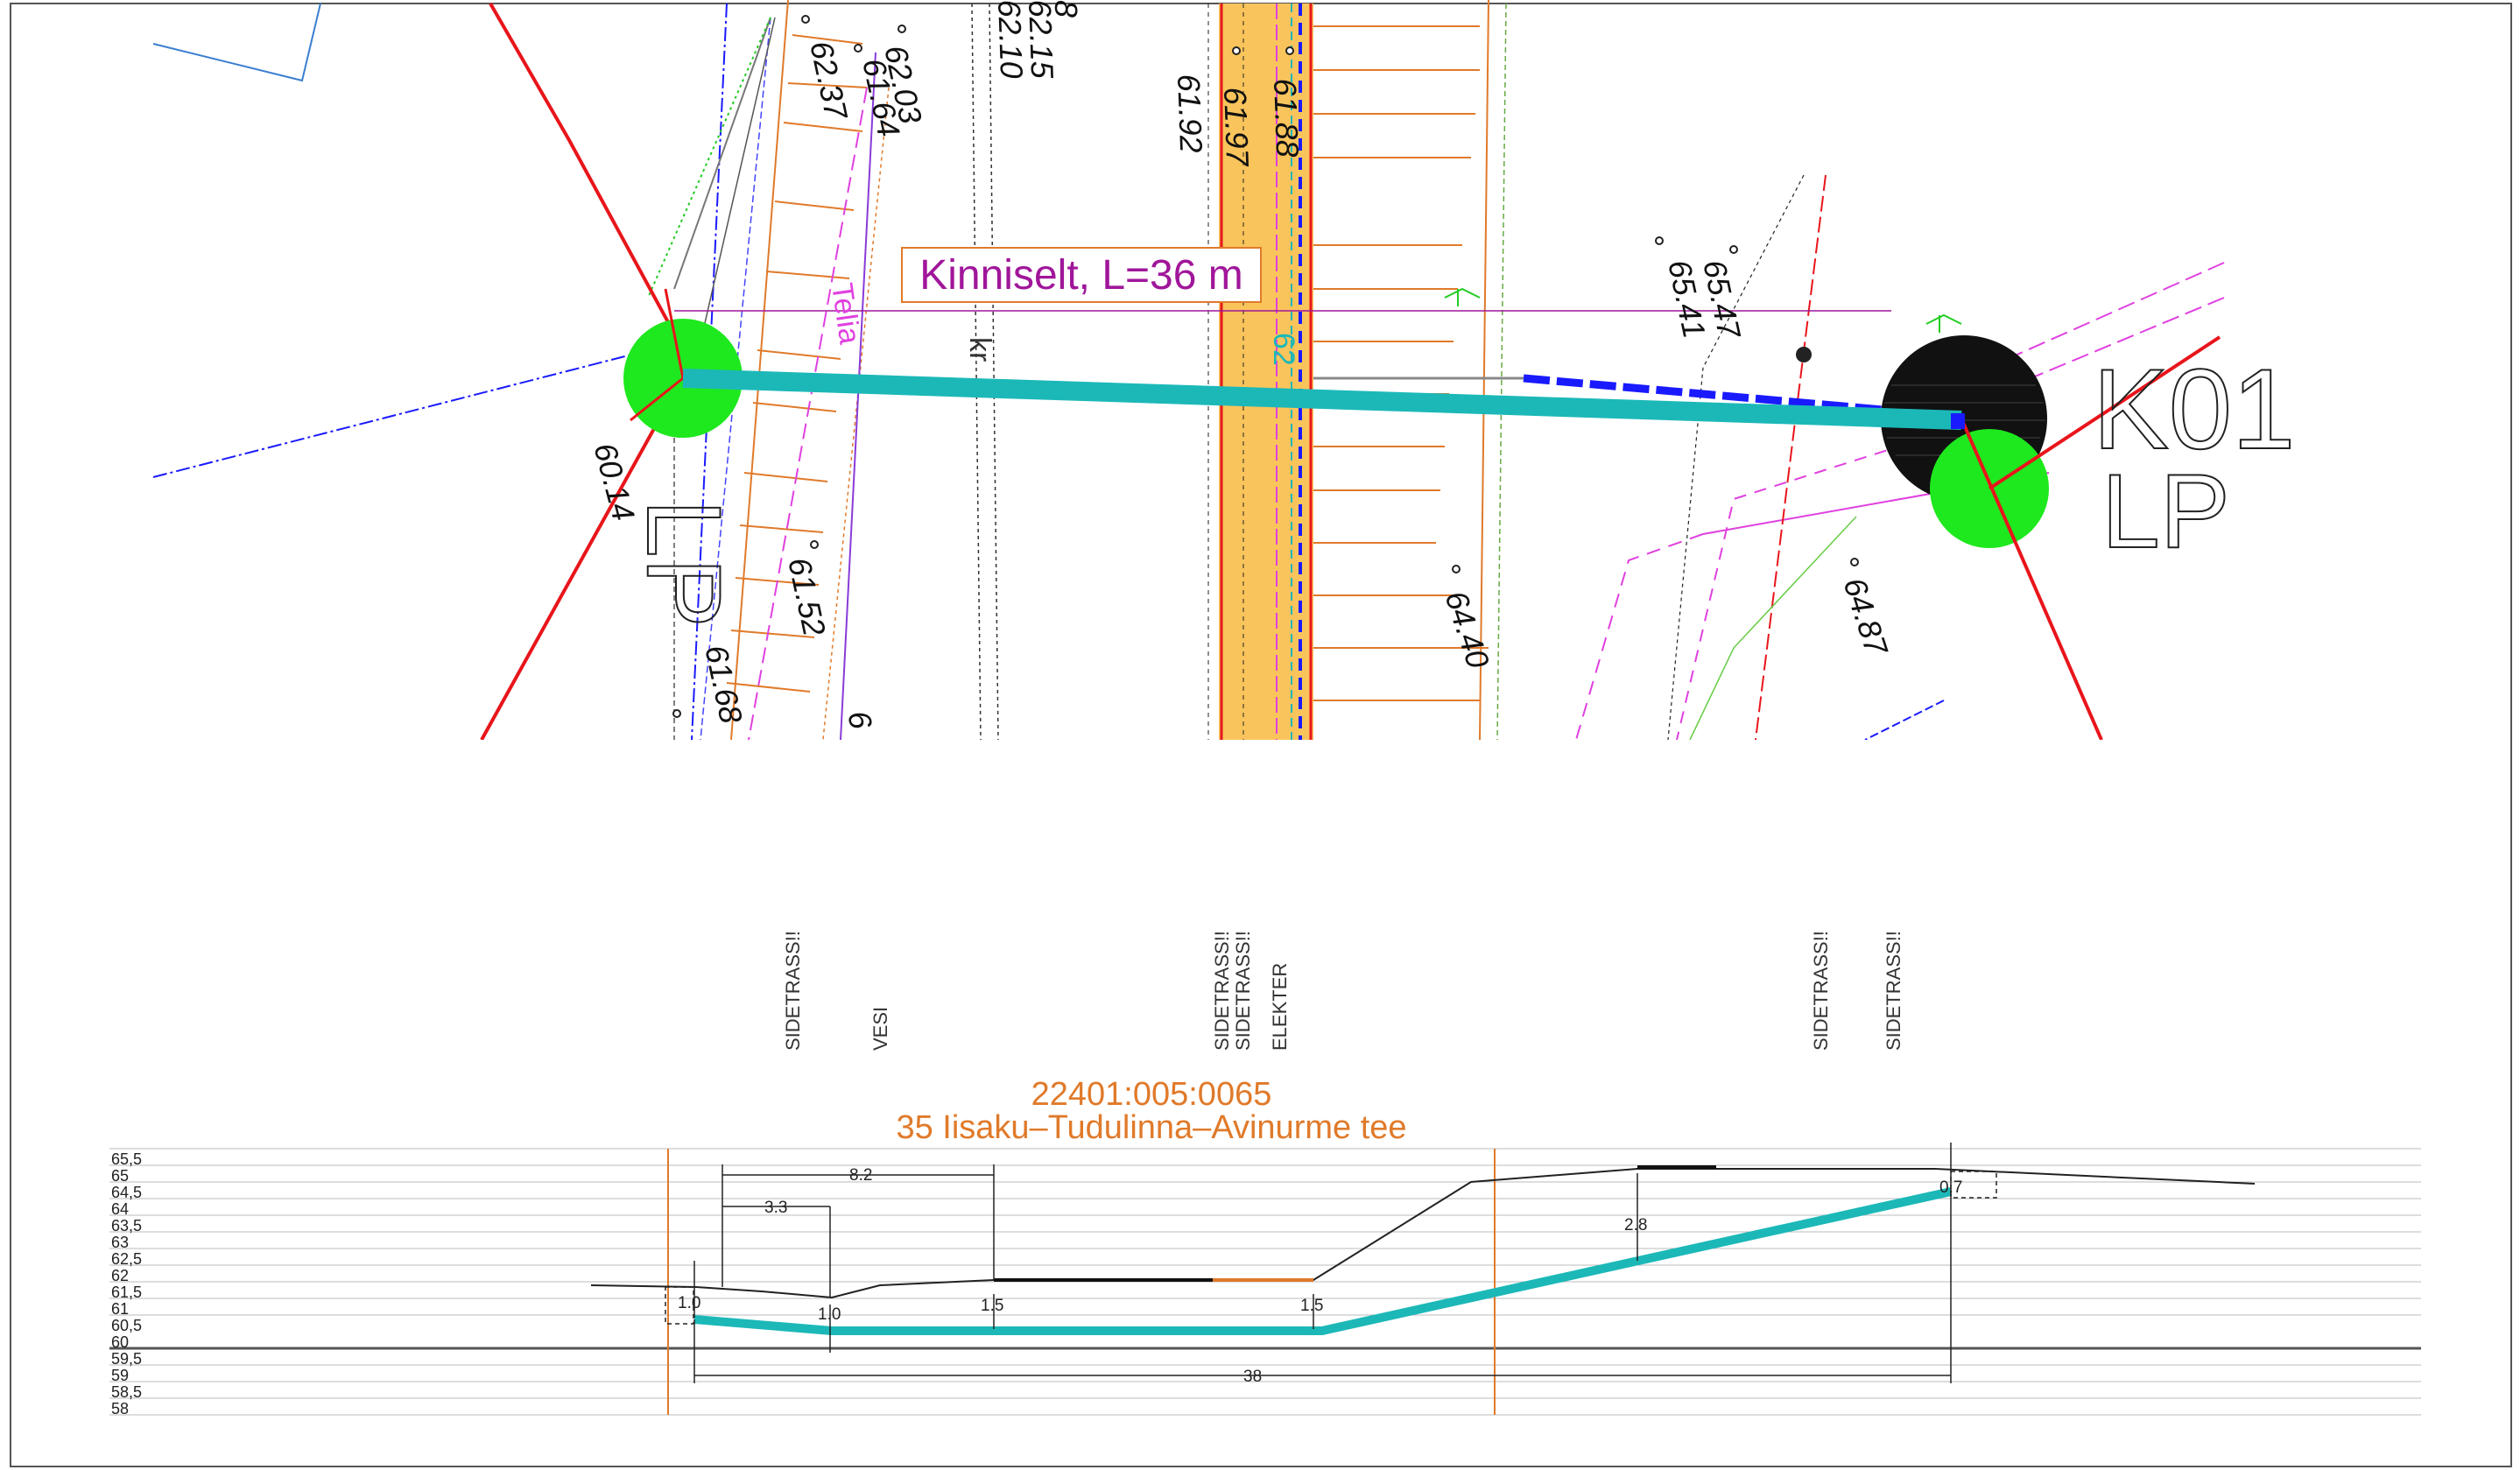 This screenshot has width=2520, height=1470. Describe the element at coordinates (120, 1408) in the screenshot. I see `y-tick: 58` at that location.